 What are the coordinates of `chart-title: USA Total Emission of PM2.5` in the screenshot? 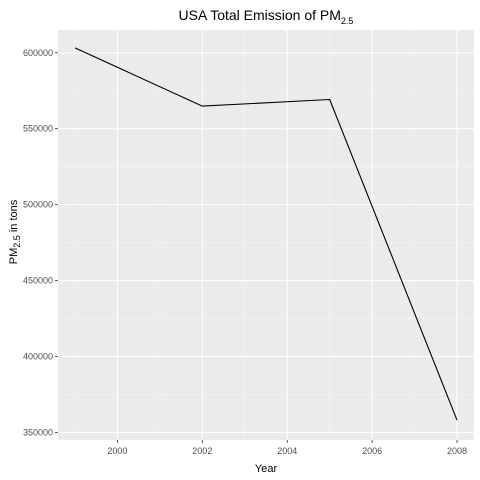 It's located at (266, 16).